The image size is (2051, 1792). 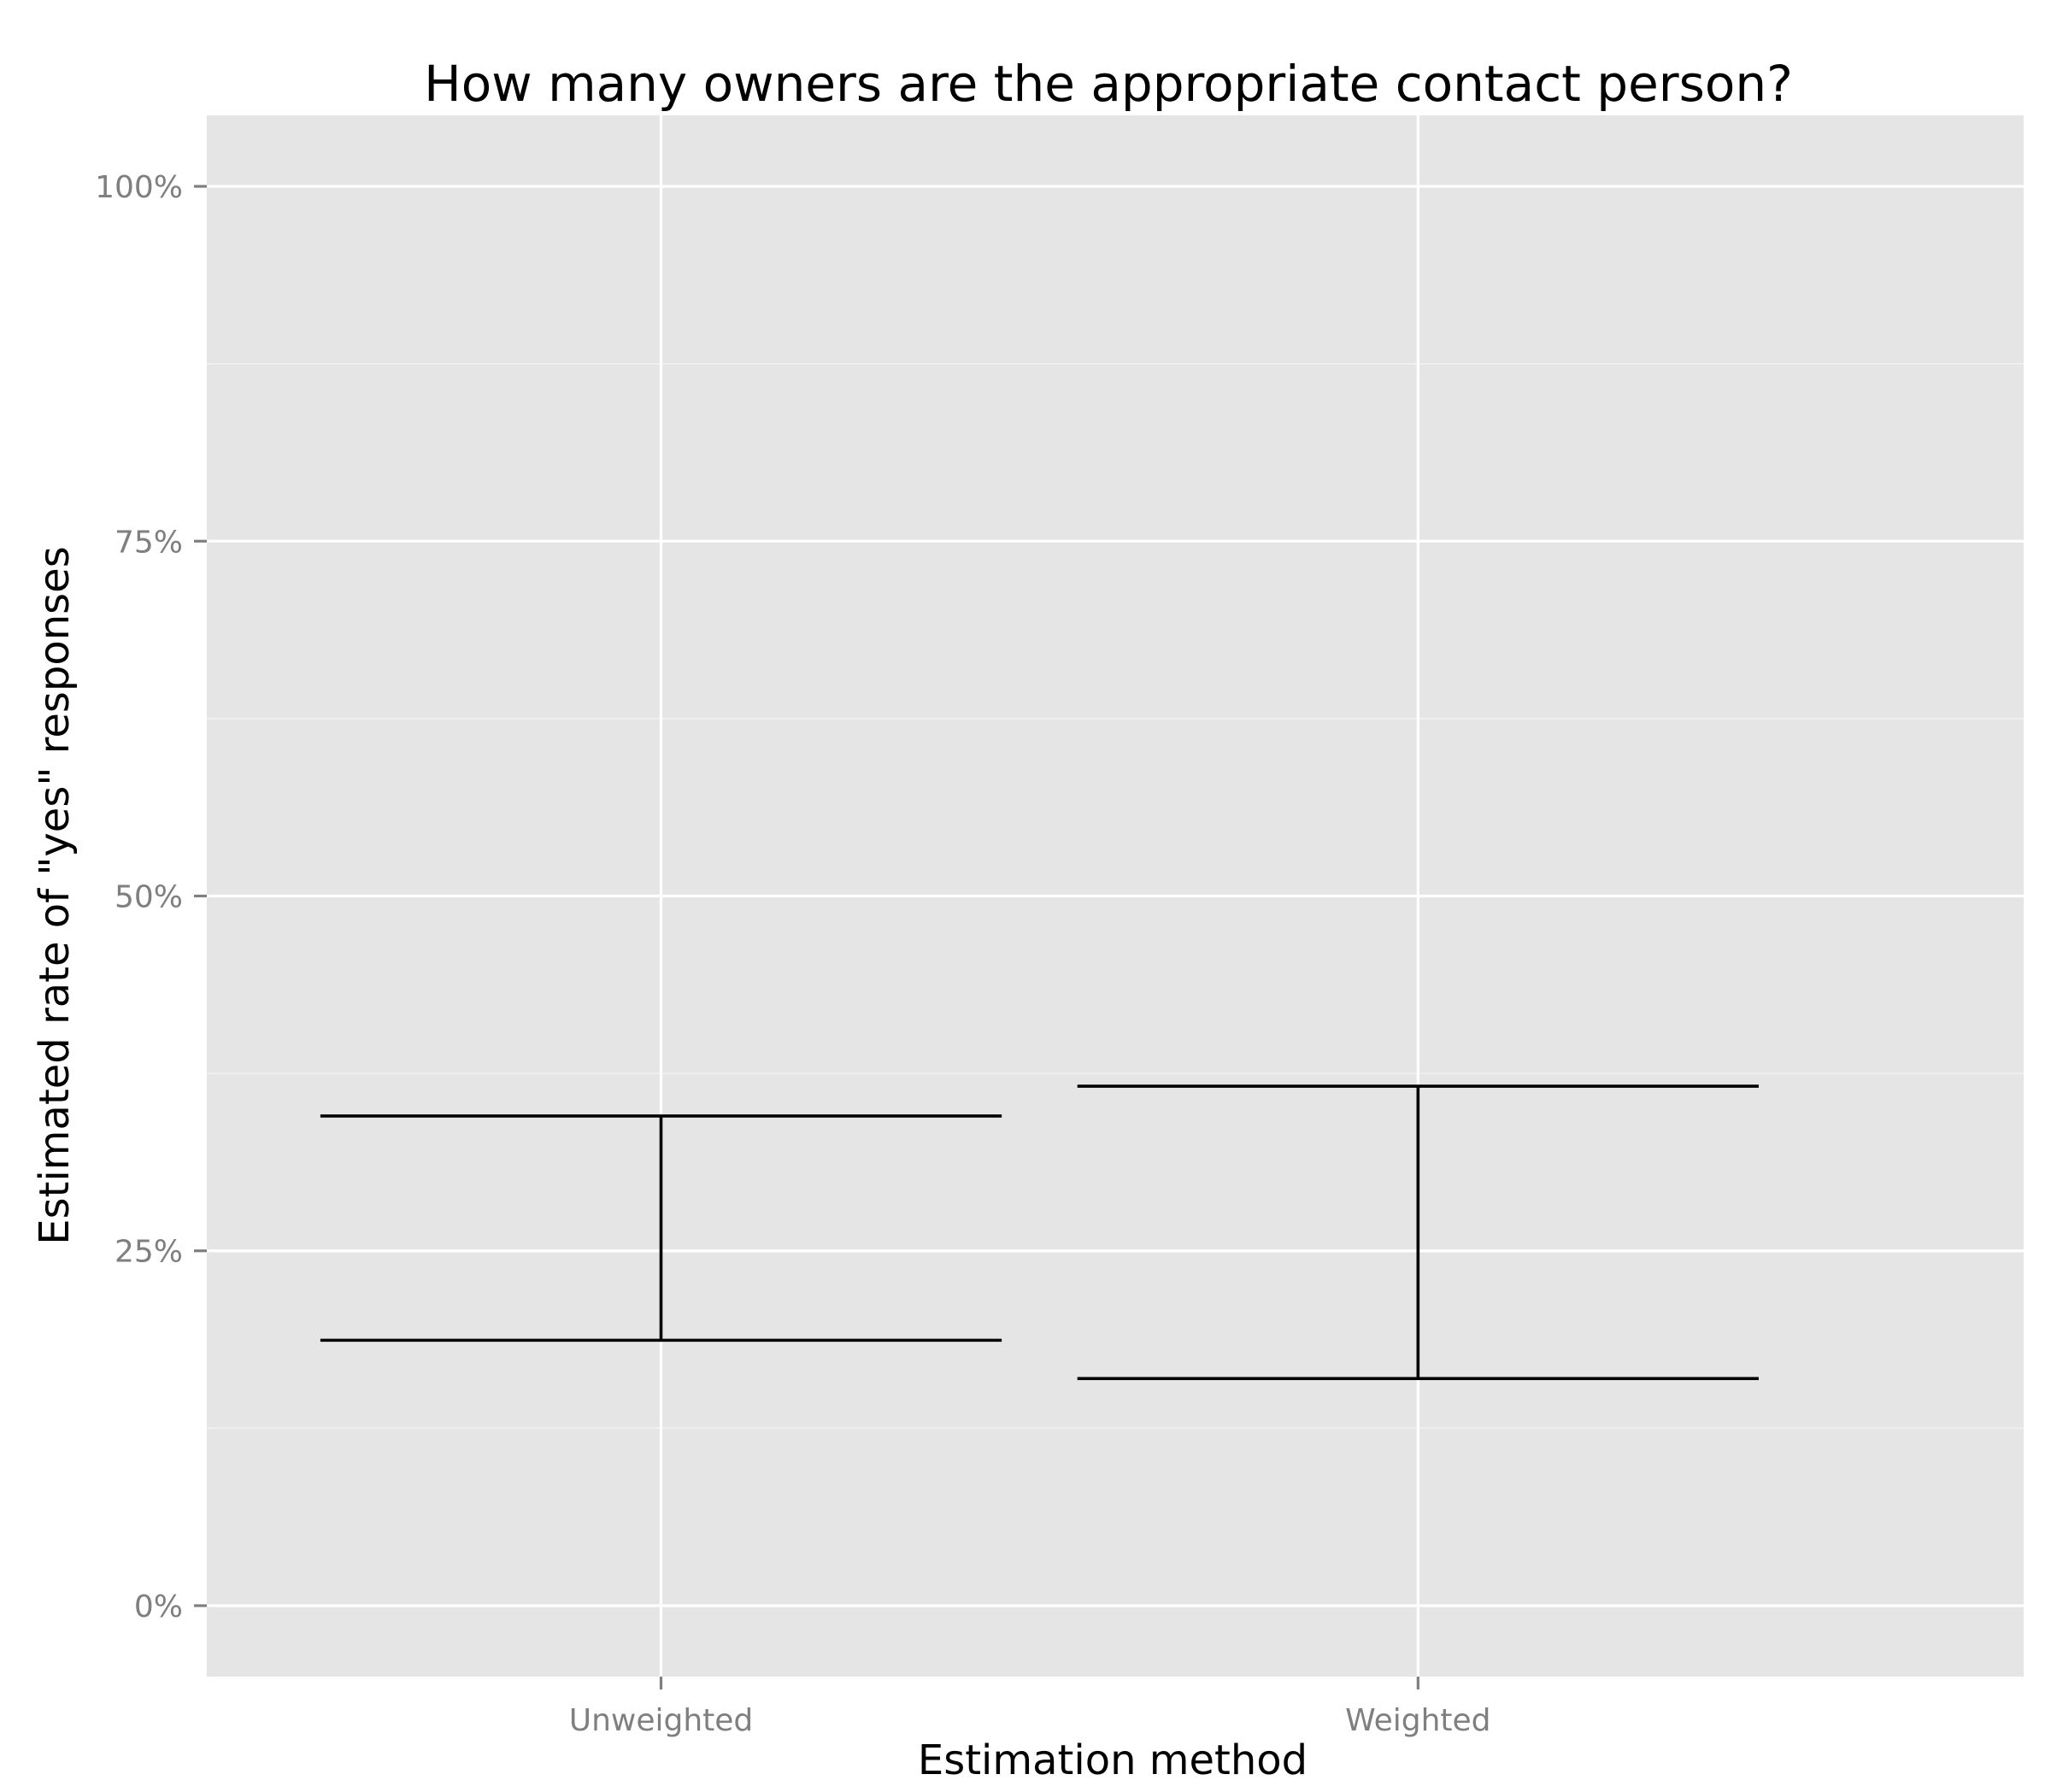 I want to click on y-axis: 0% 25% 50% 75% 100%, so click(x=151, y=897).